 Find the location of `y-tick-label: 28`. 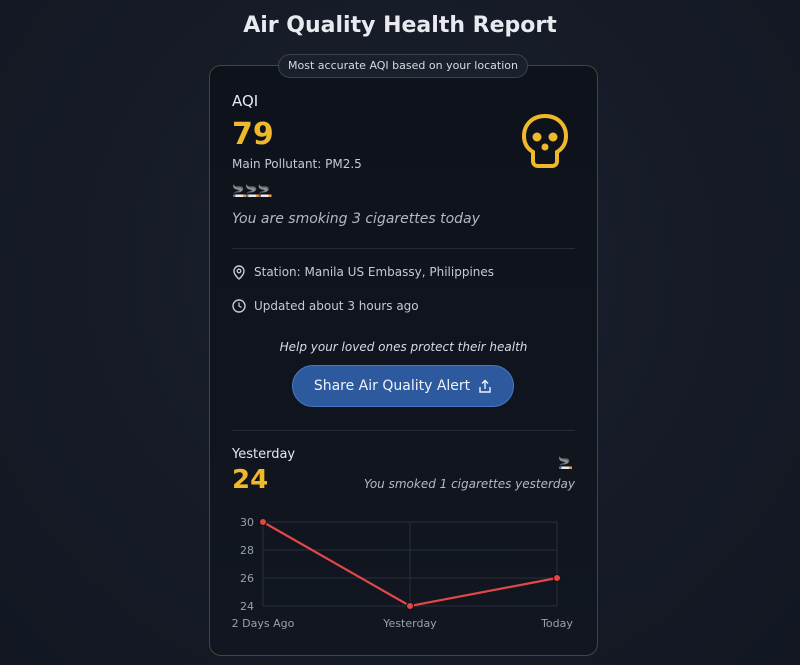

y-tick-label: 28 is located at coordinates (247, 550).